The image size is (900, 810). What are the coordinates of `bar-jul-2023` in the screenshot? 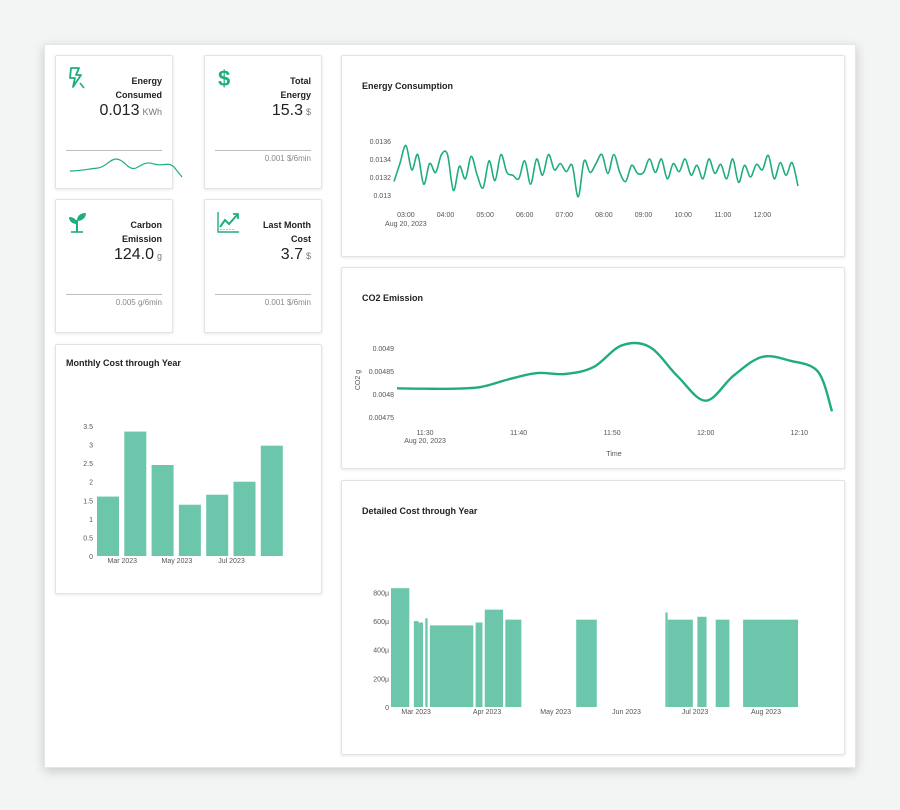 It's located at (244, 518).